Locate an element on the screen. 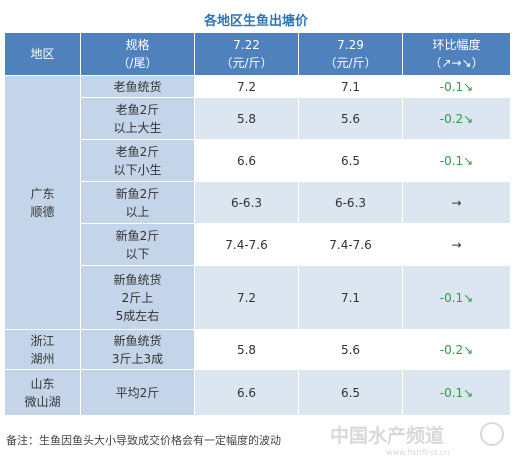  spec-cell: 新鱼统货 3斤上3成 is located at coordinates (137, 349).